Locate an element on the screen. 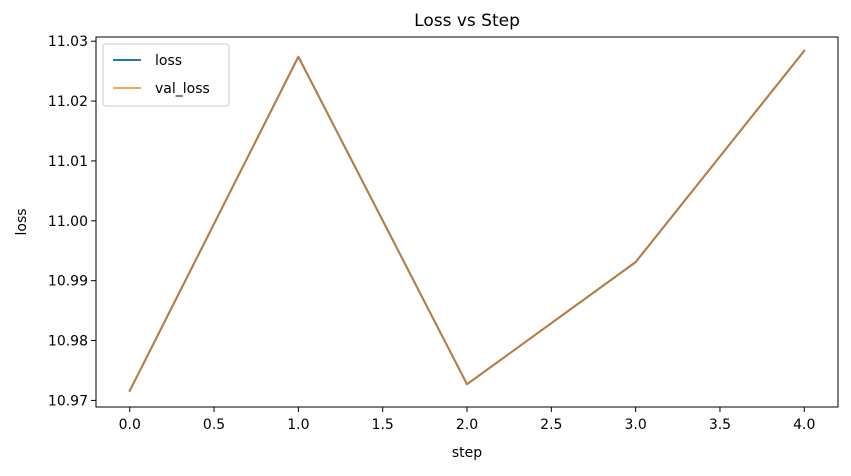  y-axis-label: loss is located at coordinates (22, 221).